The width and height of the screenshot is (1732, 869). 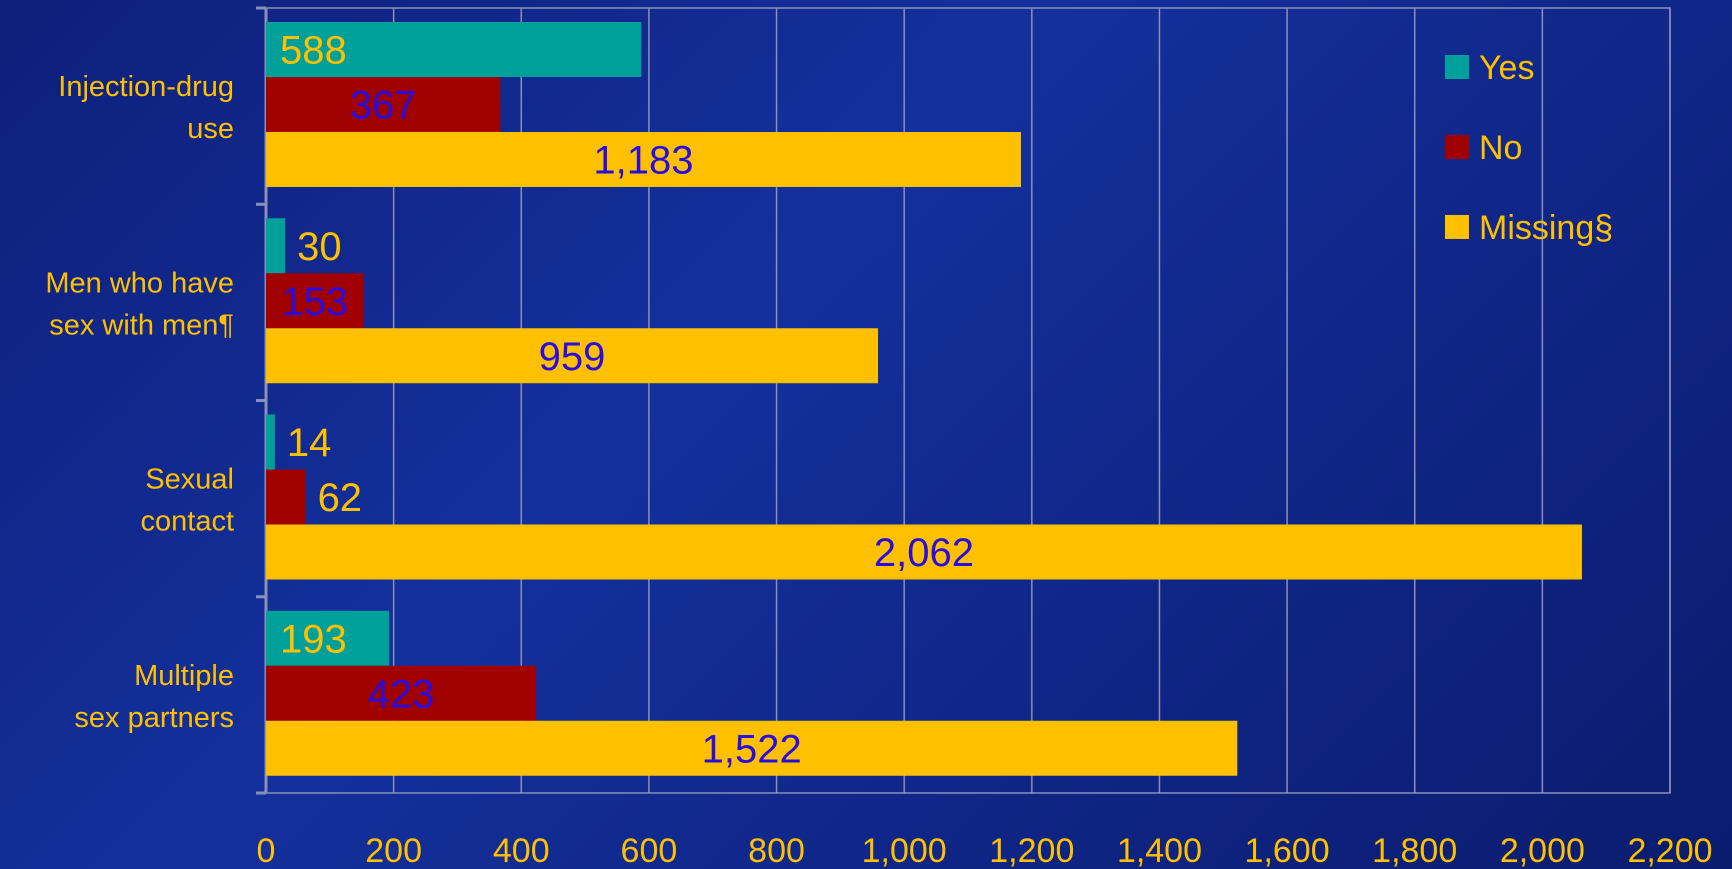 I want to click on data-label: 423, so click(x=401, y=694).